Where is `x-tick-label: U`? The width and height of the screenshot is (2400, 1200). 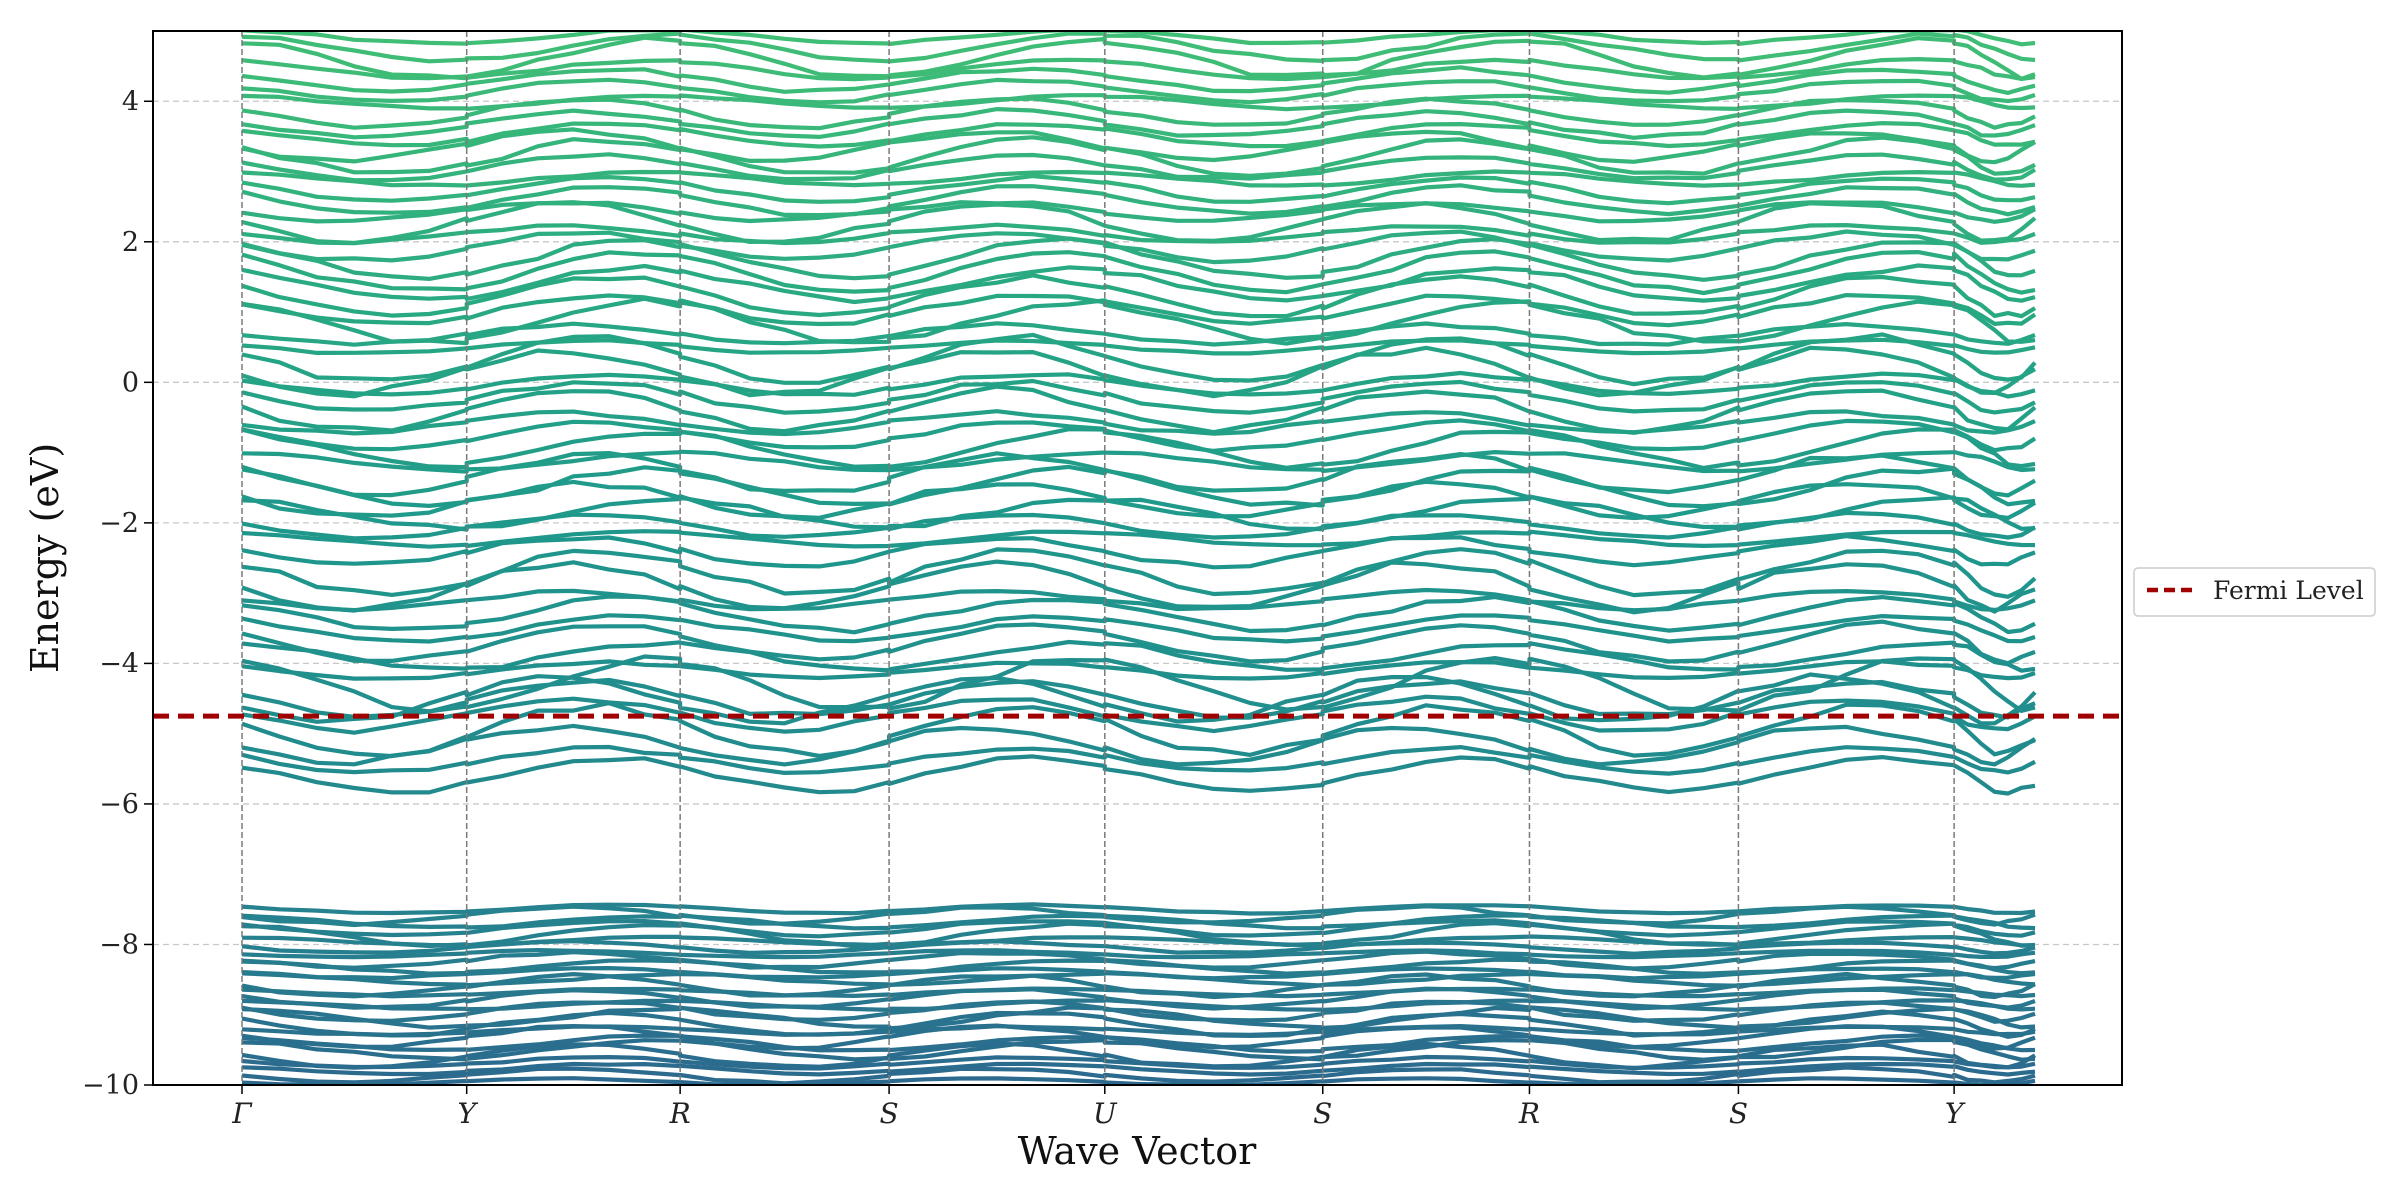
x-tick-label: U is located at coordinates (1105, 1113).